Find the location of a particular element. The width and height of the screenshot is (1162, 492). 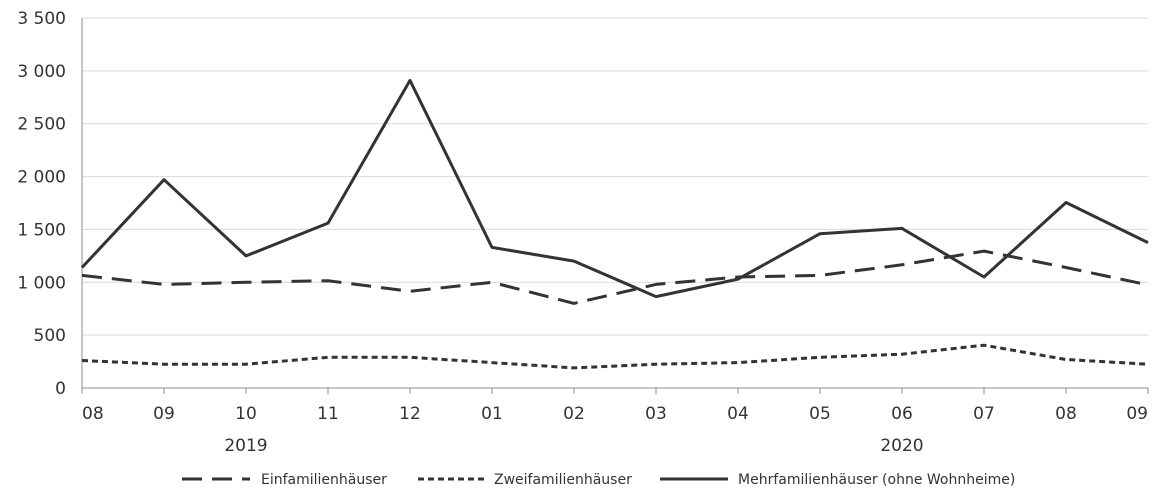

legend-label-1: Einfamilienhäuser is located at coordinates (324, 480).